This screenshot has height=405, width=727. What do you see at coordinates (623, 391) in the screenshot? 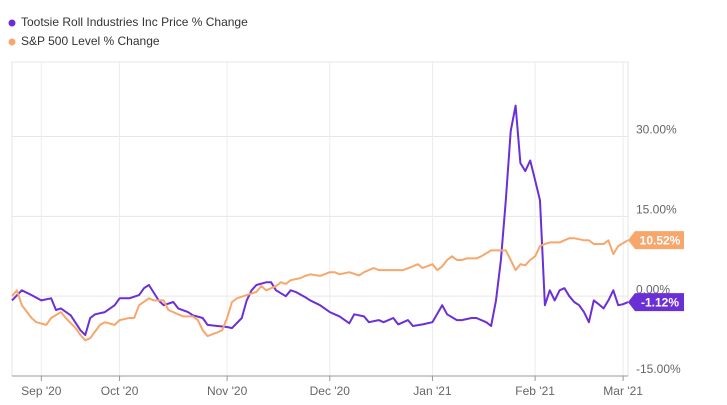
I see `x-tick-label: Mar '21` at bounding box center [623, 391].